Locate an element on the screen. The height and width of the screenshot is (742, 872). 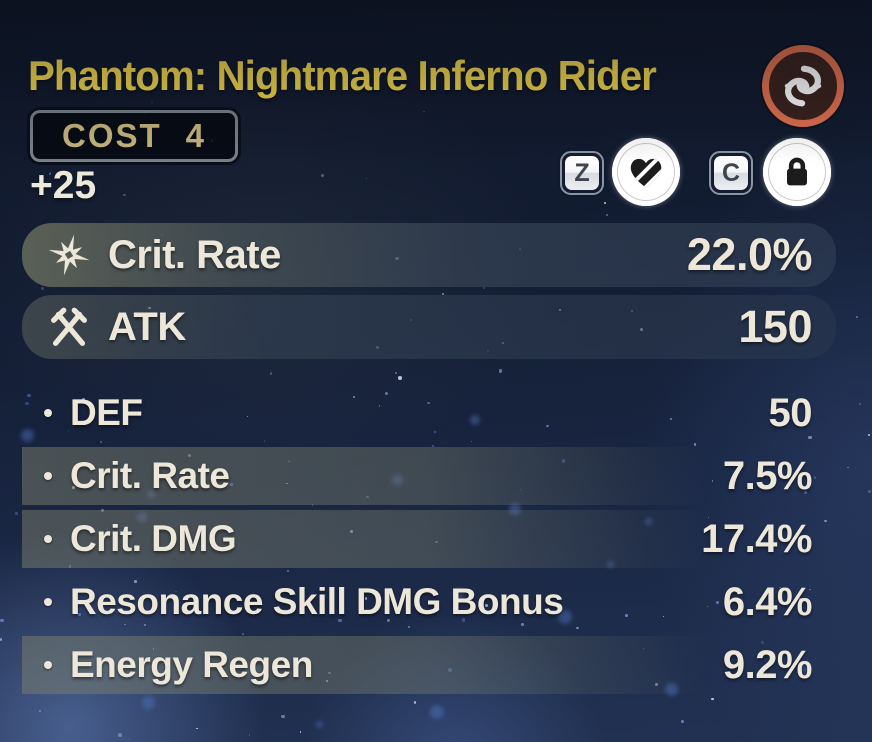
favorite-button is located at coordinates (646, 172).